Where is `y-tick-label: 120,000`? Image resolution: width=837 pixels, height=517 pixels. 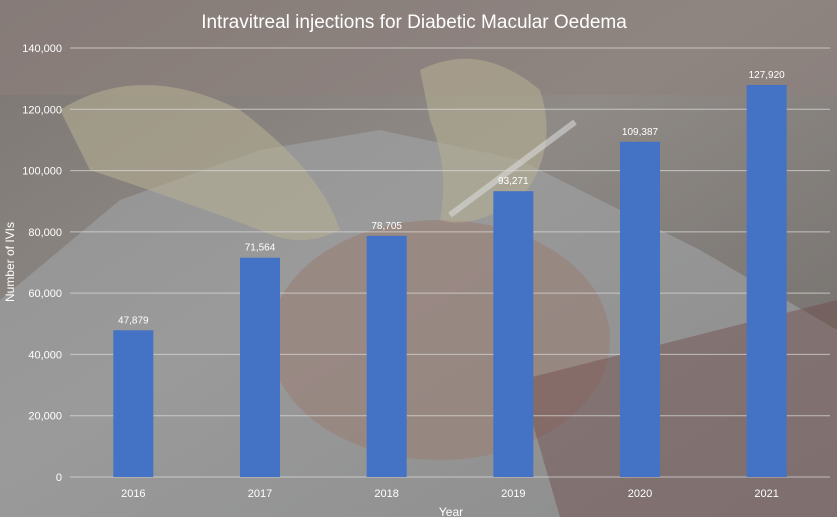 y-tick-label: 120,000 is located at coordinates (42, 110).